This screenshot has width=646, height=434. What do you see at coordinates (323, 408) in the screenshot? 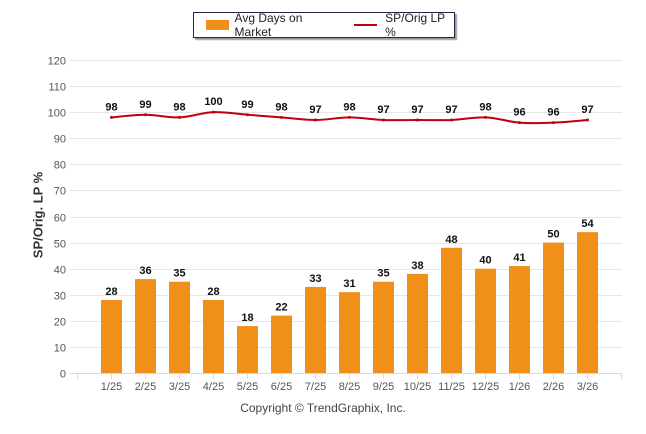
I see `copyright-footer: Copyright © TrendGraphix, Inc.` at bounding box center [323, 408].